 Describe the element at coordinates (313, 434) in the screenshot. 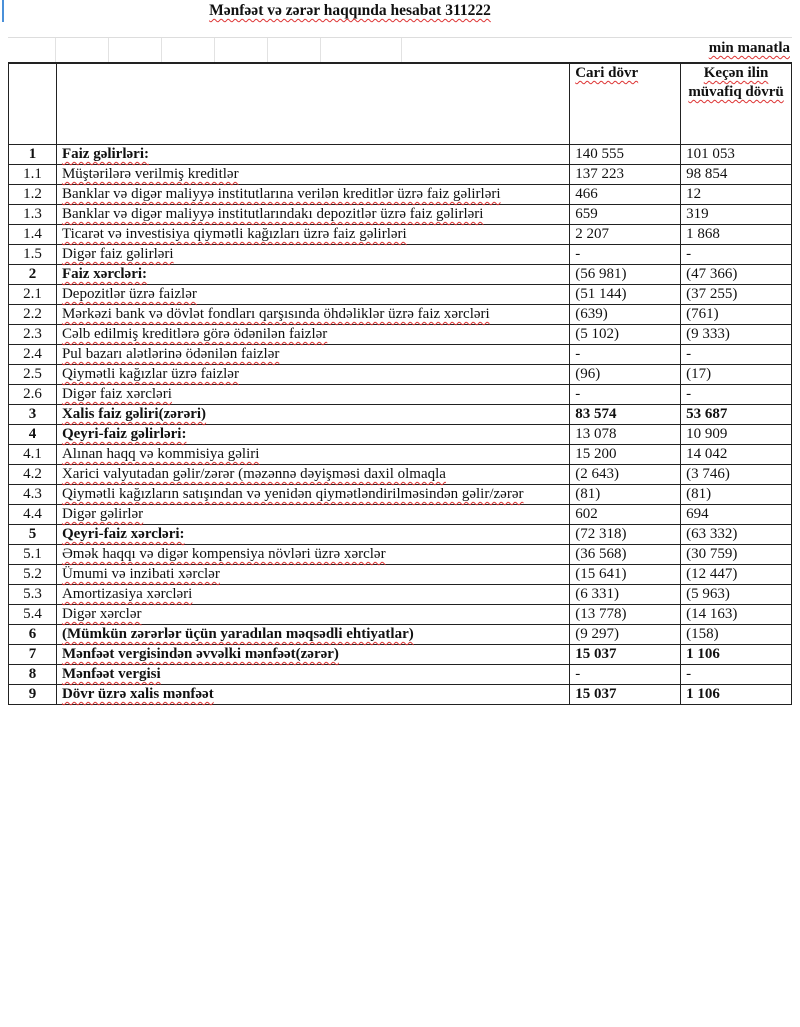

I see `row-label: Qeyri-faiz gəlirləri:` at that location.